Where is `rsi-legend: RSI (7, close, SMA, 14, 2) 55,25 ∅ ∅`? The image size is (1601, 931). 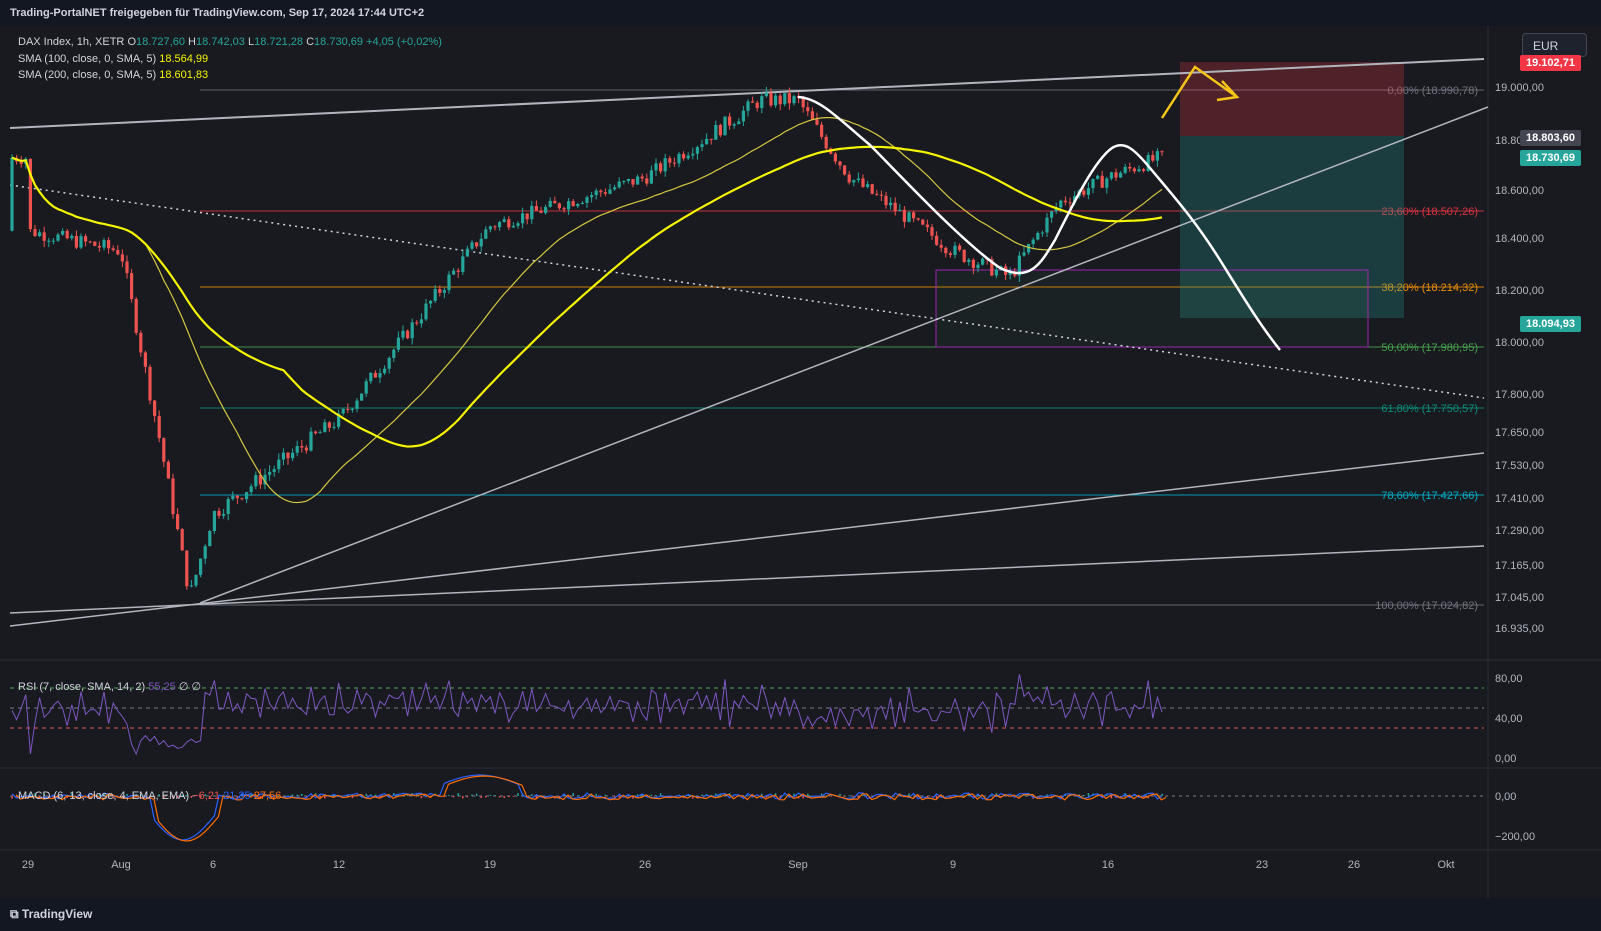 rsi-legend: RSI (7, close, SMA, 14, 2) 55,25 ∅ ∅ is located at coordinates (110, 687).